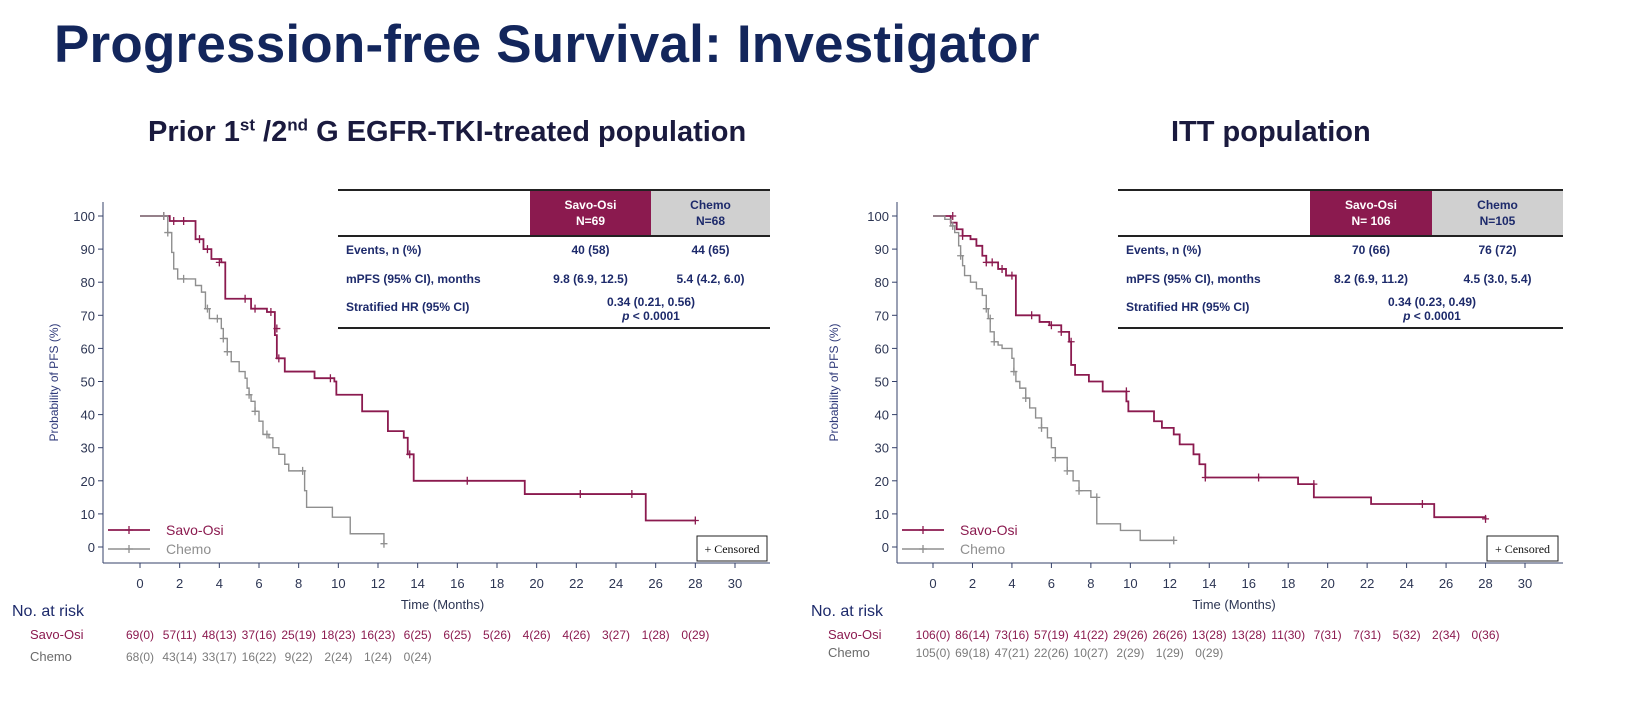 Image resolution: width=1637 pixels, height=708 pixels. Describe the element at coordinates (219, 657) in the screenshot. I see `risk-count-chemo: 33(17)` at that location.